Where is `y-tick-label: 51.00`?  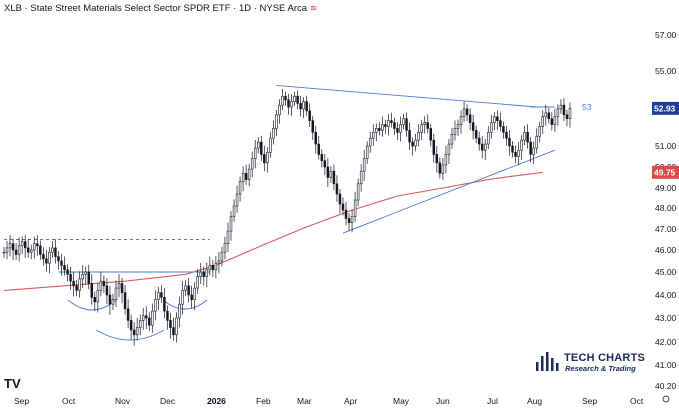 y-tick-label: 51.00 is located at coordinates (666, 146).